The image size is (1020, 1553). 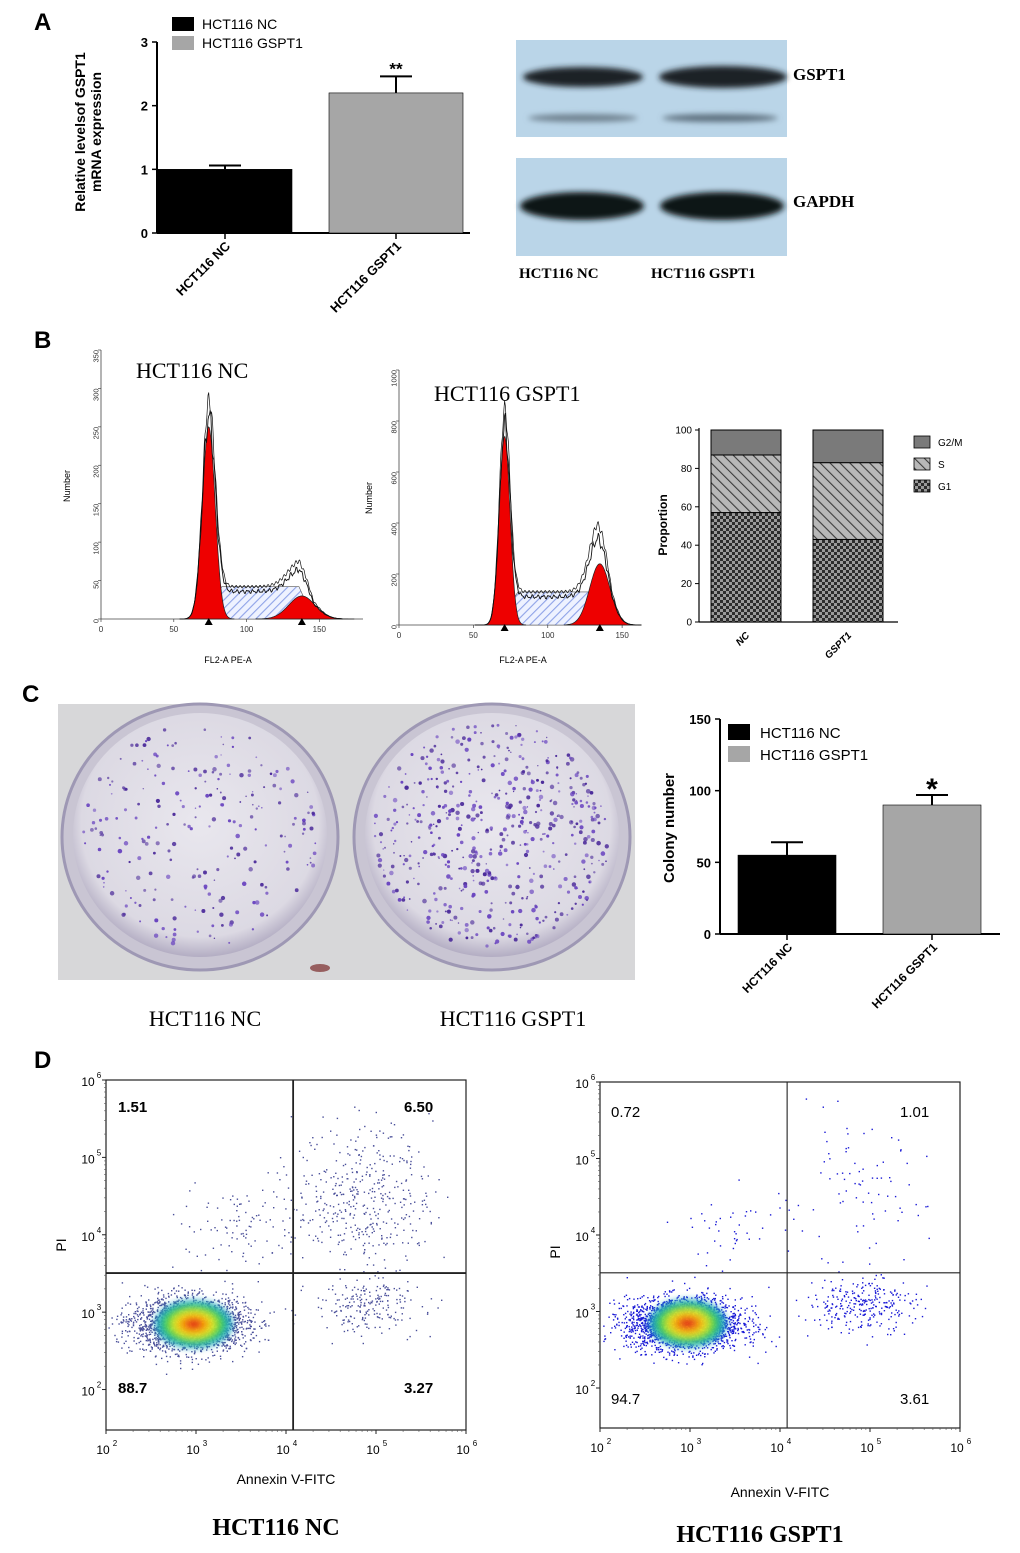 What do you see at coordinates (228, 660) in the screenshot?
I see `histogram-nc-xlabel: FL2-A PE-A` at bounding box center [228, 660].